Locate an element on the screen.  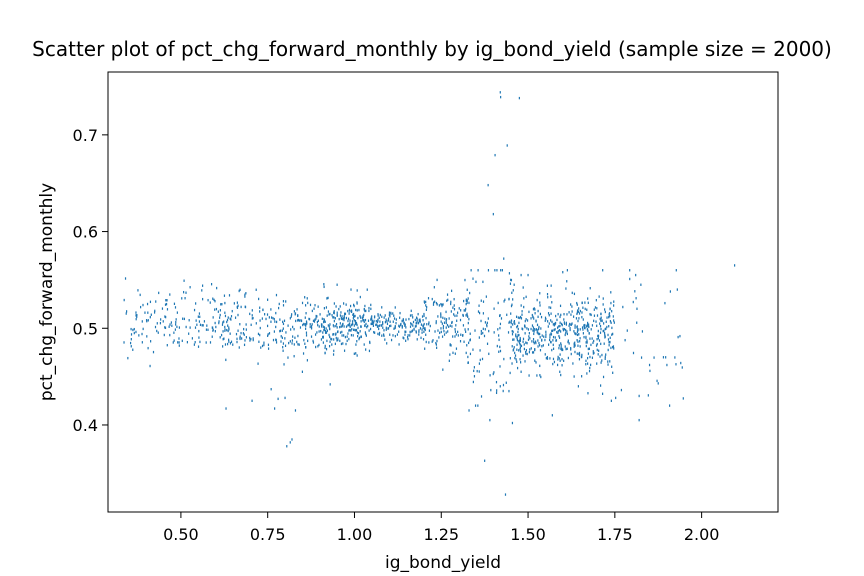
x-tick-label: 2.00 is located at coordinates (702, 534).